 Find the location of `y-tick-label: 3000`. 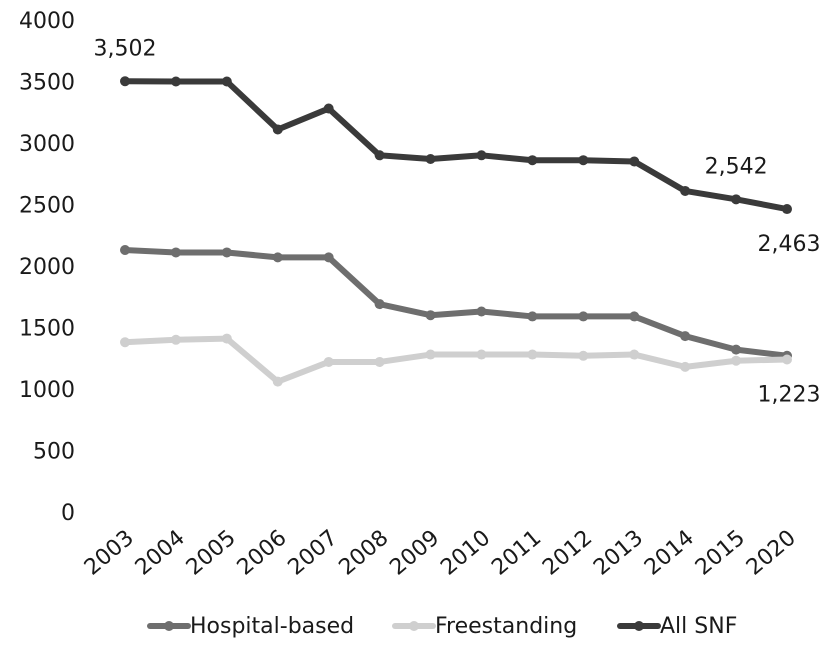

y-tick-label: 3000 is located at coordinates (47, 144).